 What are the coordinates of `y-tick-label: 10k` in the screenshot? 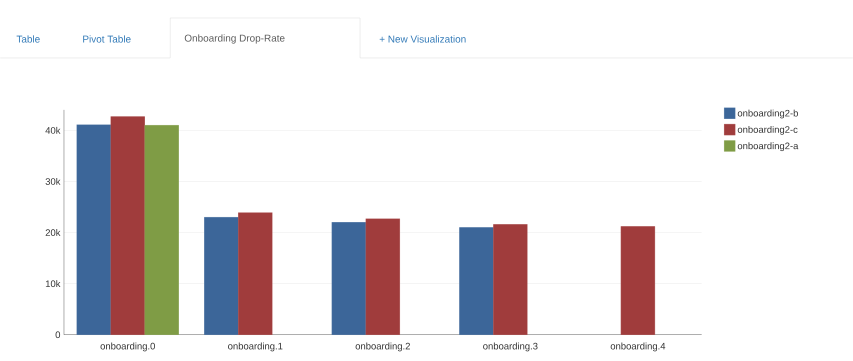 It's located at (53, 284).